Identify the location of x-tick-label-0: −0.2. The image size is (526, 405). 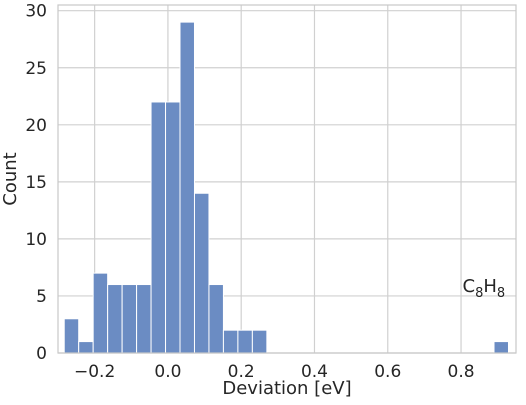
(94, 372).